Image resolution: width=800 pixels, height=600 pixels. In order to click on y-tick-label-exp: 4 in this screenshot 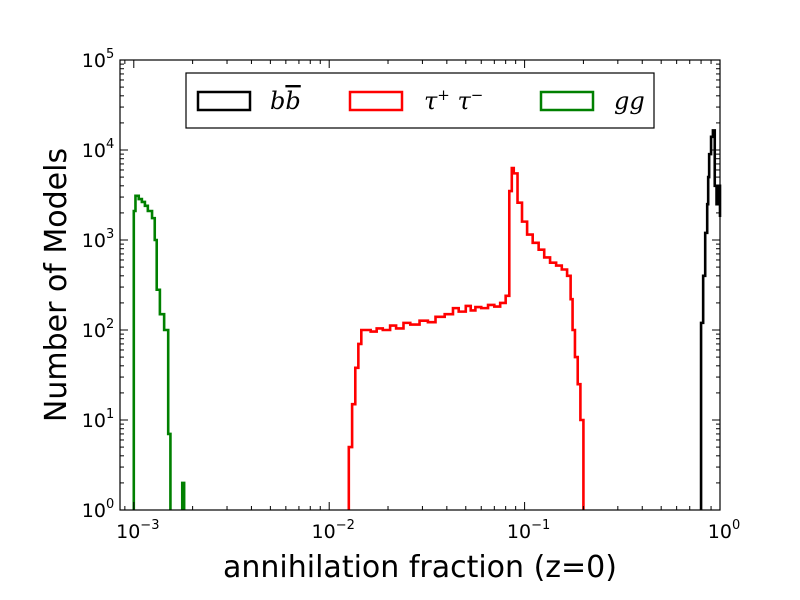, I will do `click(110, 144)`.